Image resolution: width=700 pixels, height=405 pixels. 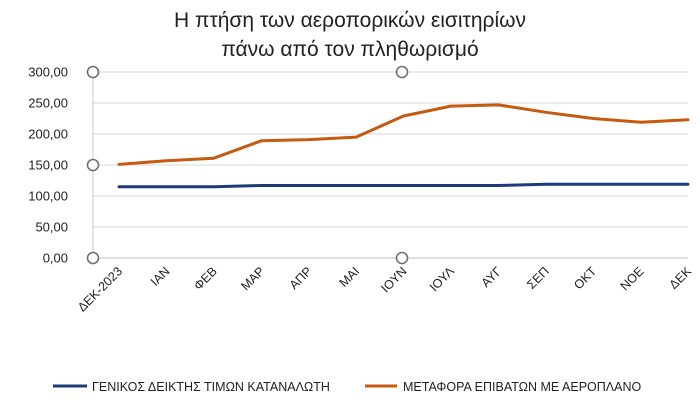 I want to click on x-tick-label: ΝΟΕ, so click(x=632, y=278).